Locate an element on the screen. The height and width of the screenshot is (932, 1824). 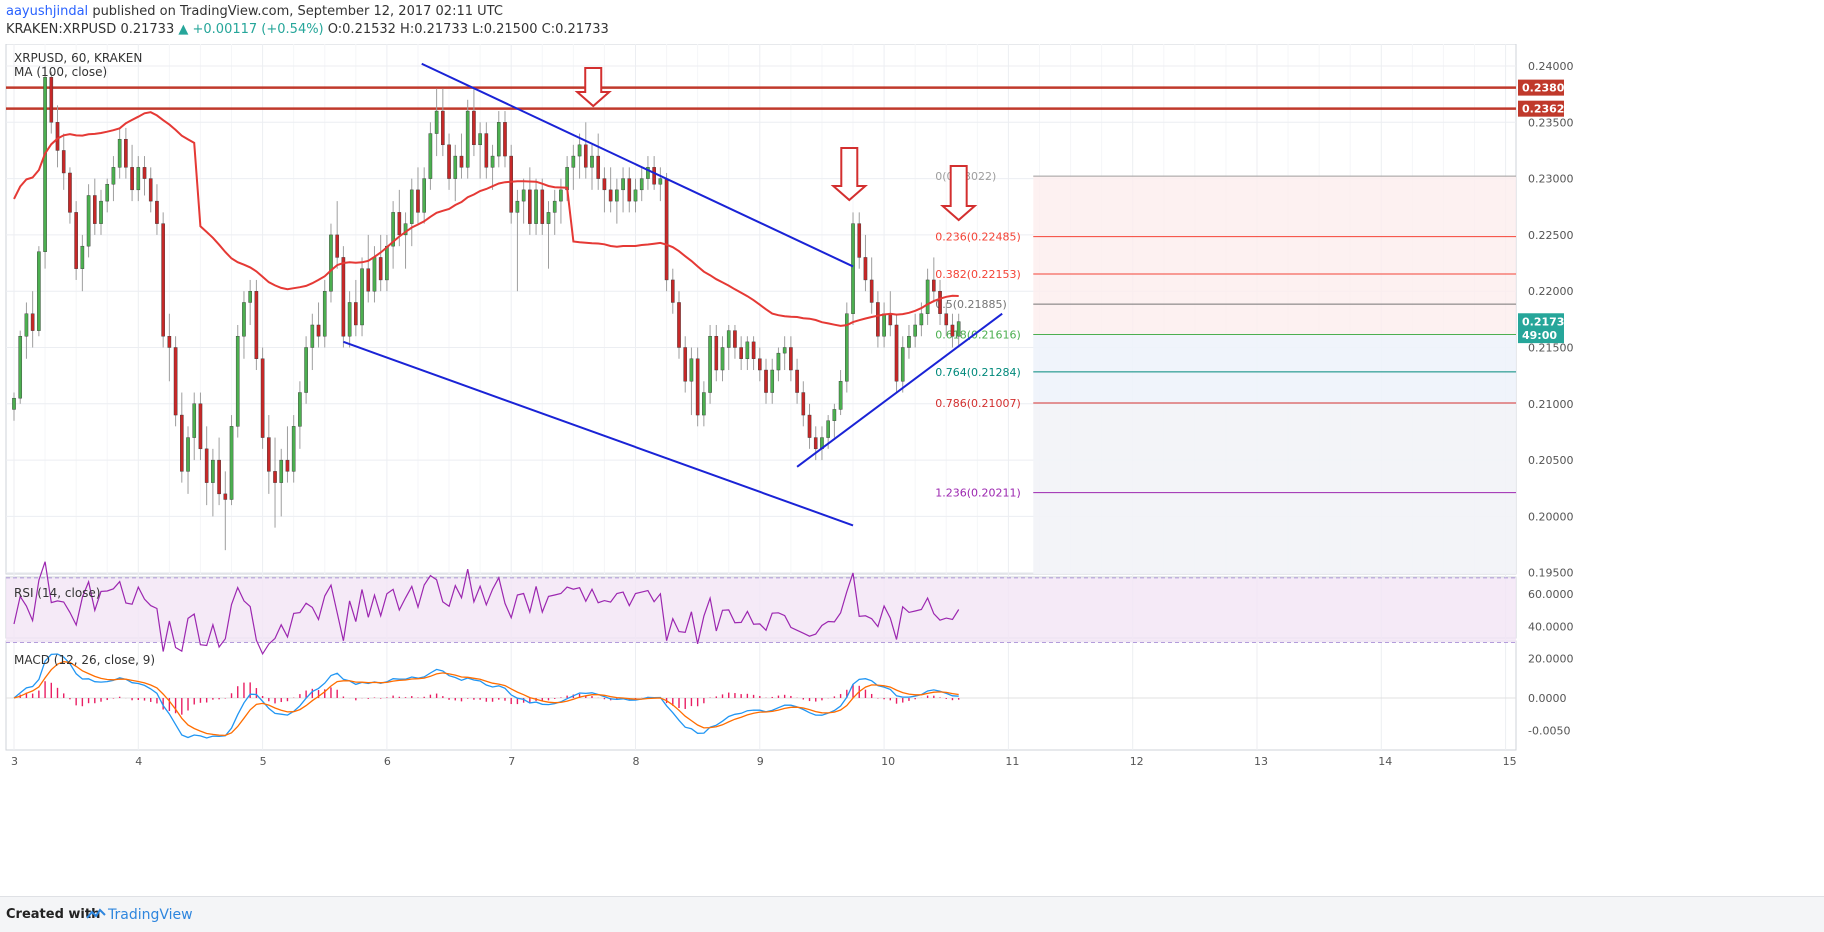
ma-label: MA (100, close) is located at coordinates (60, 72).